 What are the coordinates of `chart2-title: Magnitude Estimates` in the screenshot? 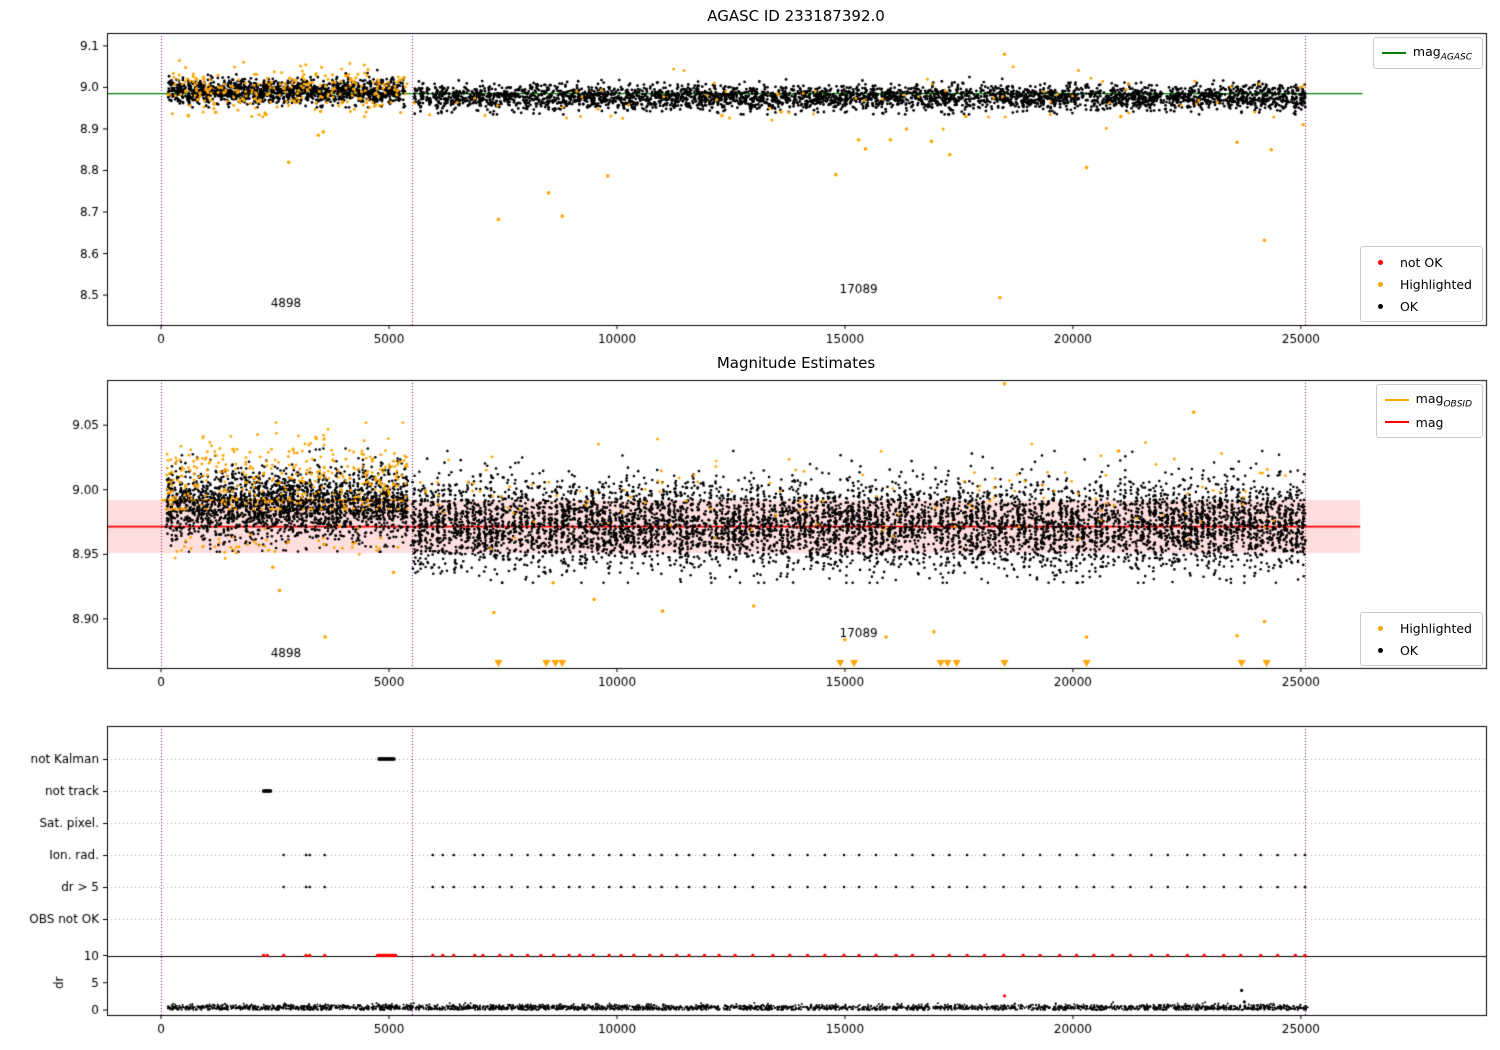 It's located at (796, 363).